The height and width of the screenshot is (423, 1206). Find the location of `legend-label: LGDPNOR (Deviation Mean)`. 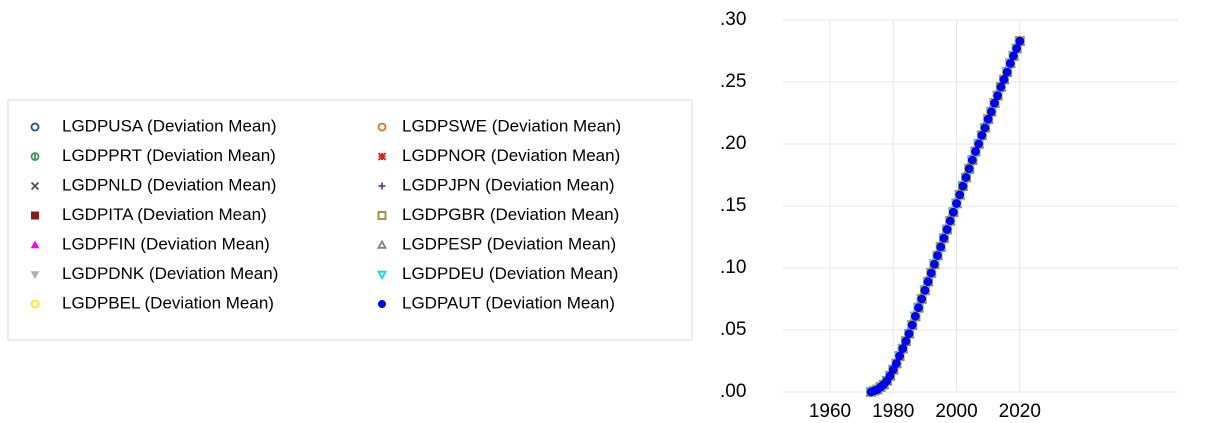

legend-label: LGDPNOR (Deviation Mean) is located at coordinates (511, 155).